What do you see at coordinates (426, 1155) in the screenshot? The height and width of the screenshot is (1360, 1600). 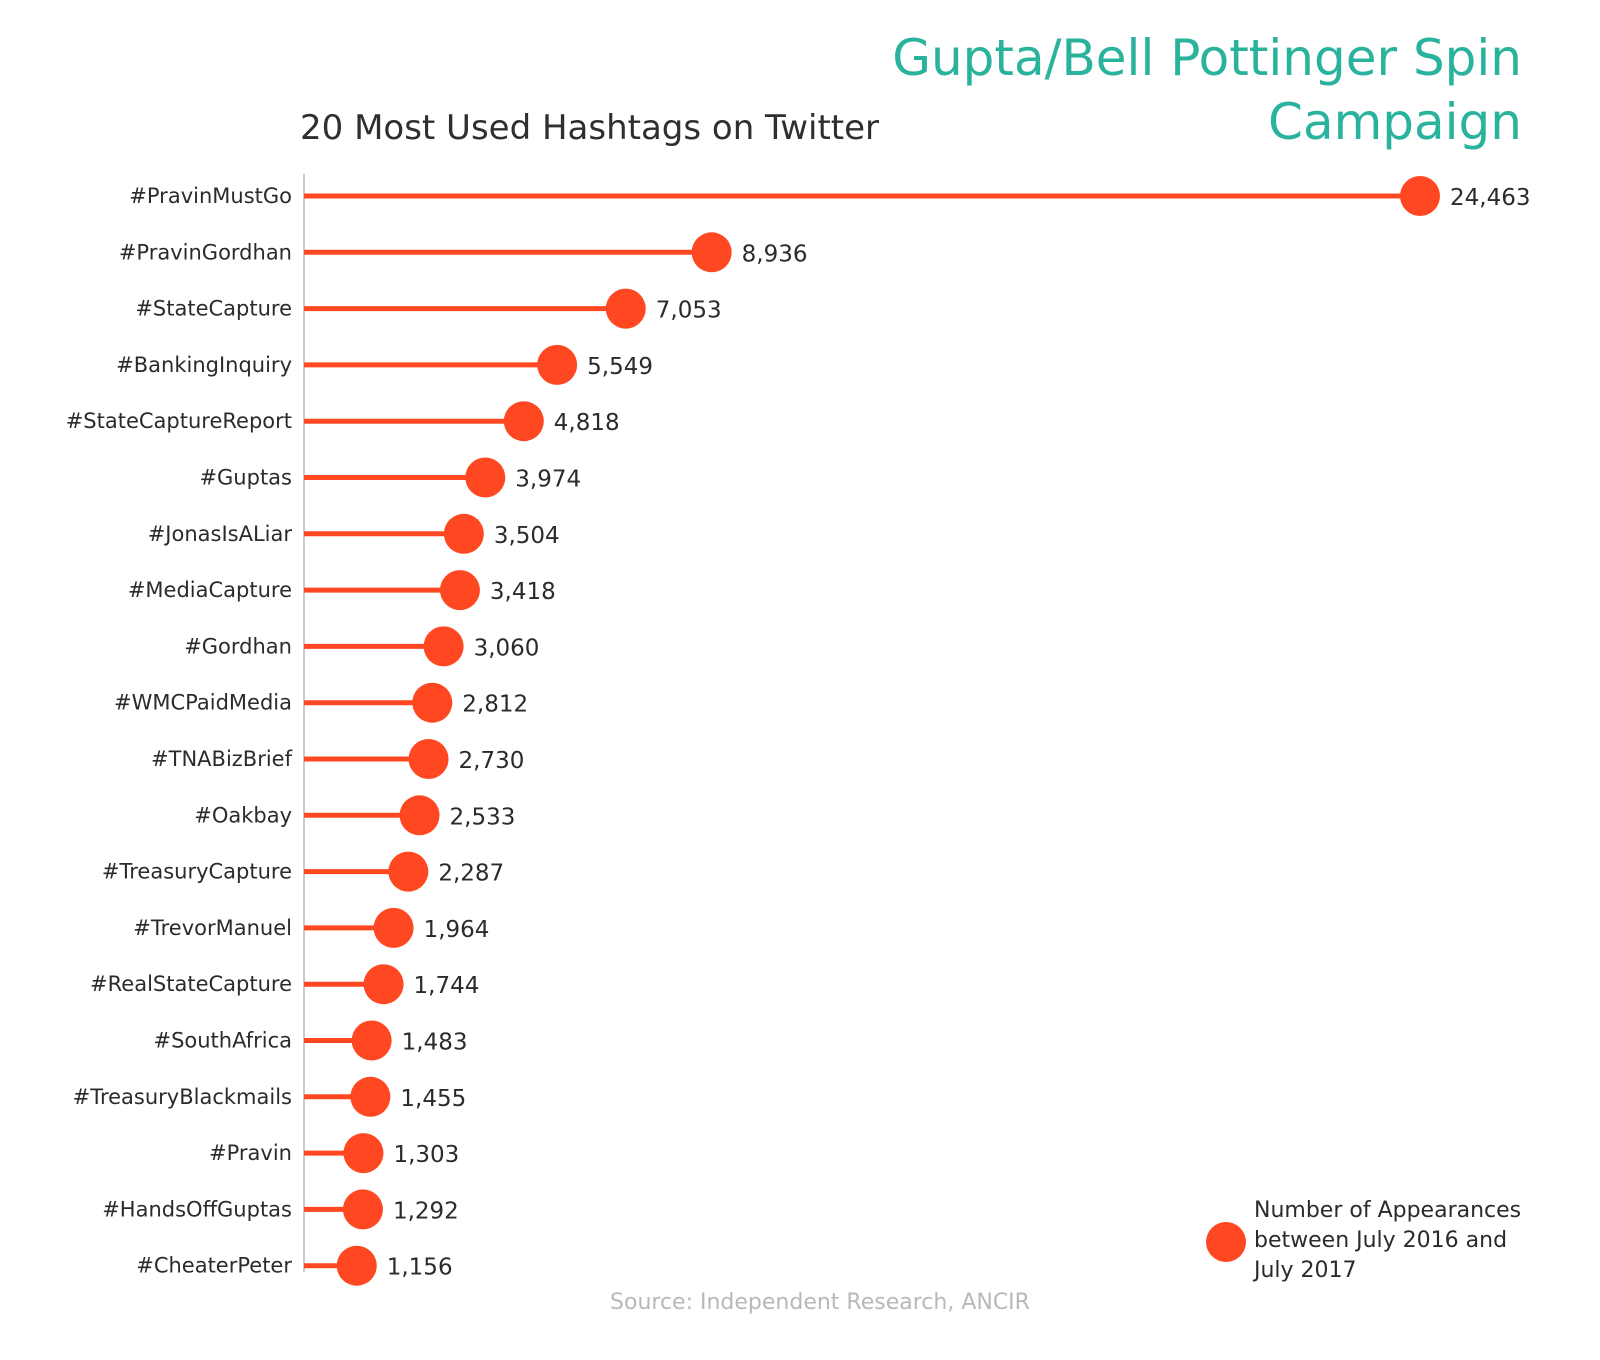 I see `value-label: 1,303` at bounding box center [426, 1155].